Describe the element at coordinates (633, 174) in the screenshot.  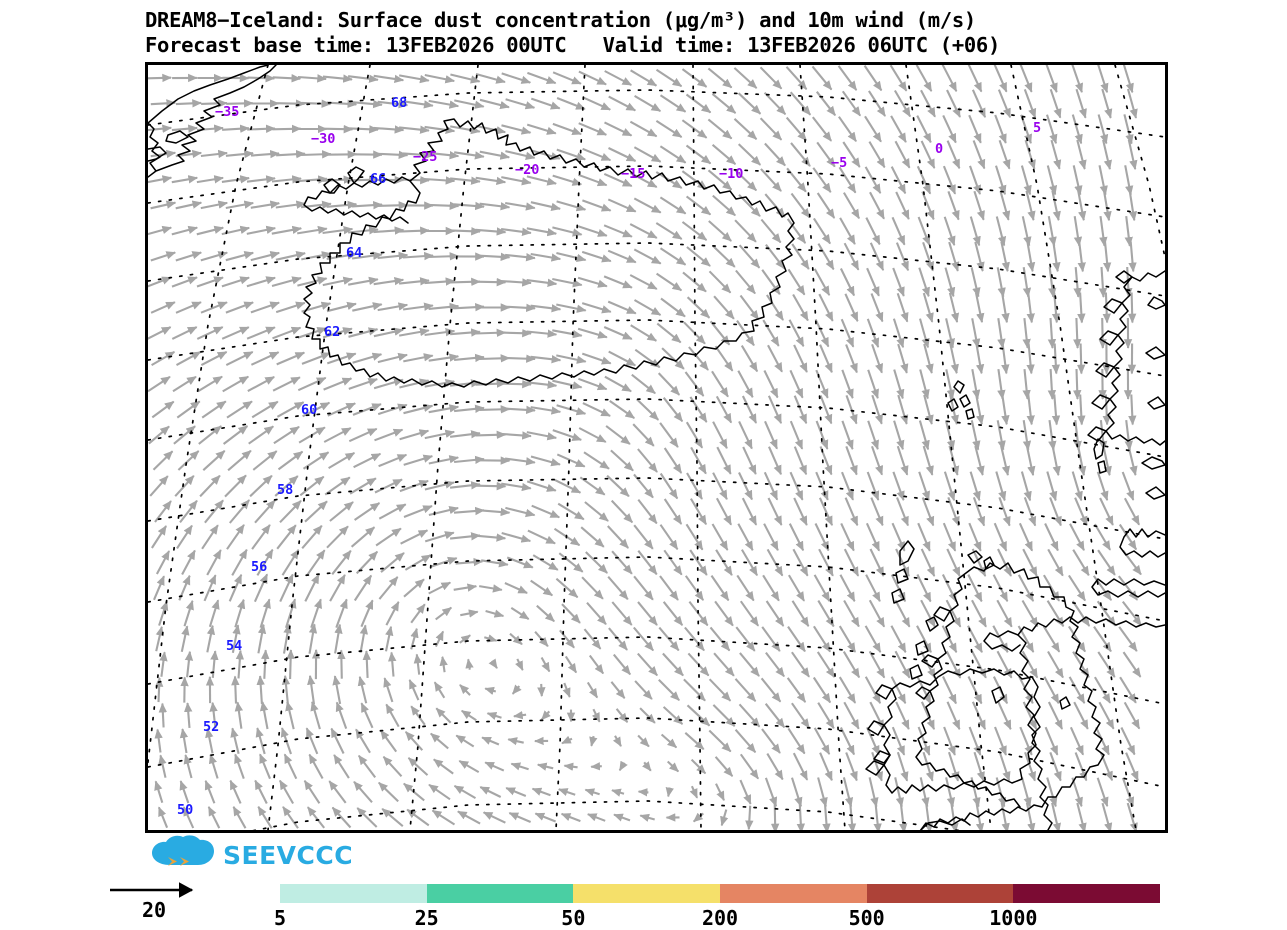
I see `longitude-label-4: −15` at that location.